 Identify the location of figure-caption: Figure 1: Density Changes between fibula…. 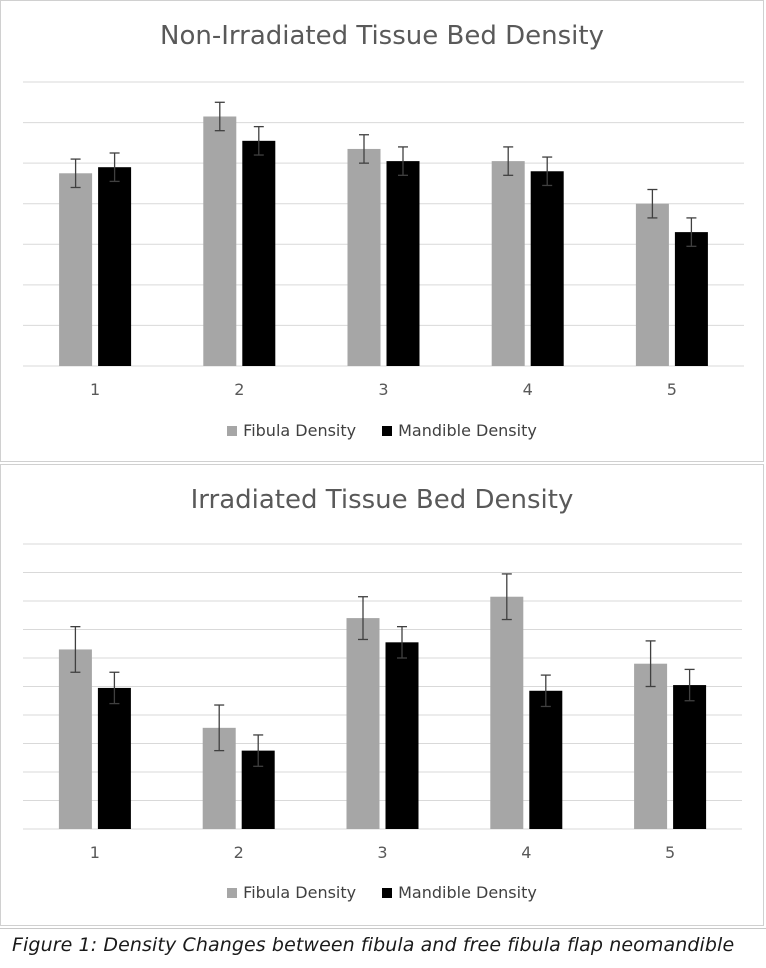
(373, 945).